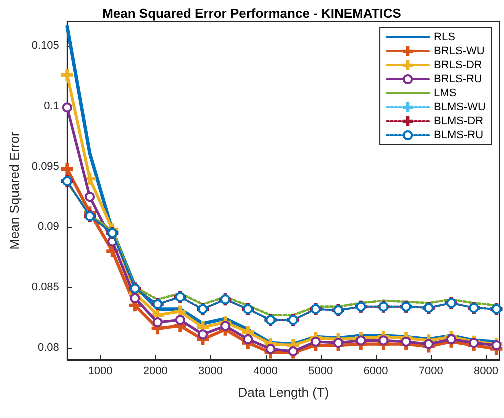 The width and height of the screenshot is (504, 418). I want to click on y-tick-label: 0.1, so click(52, 106).